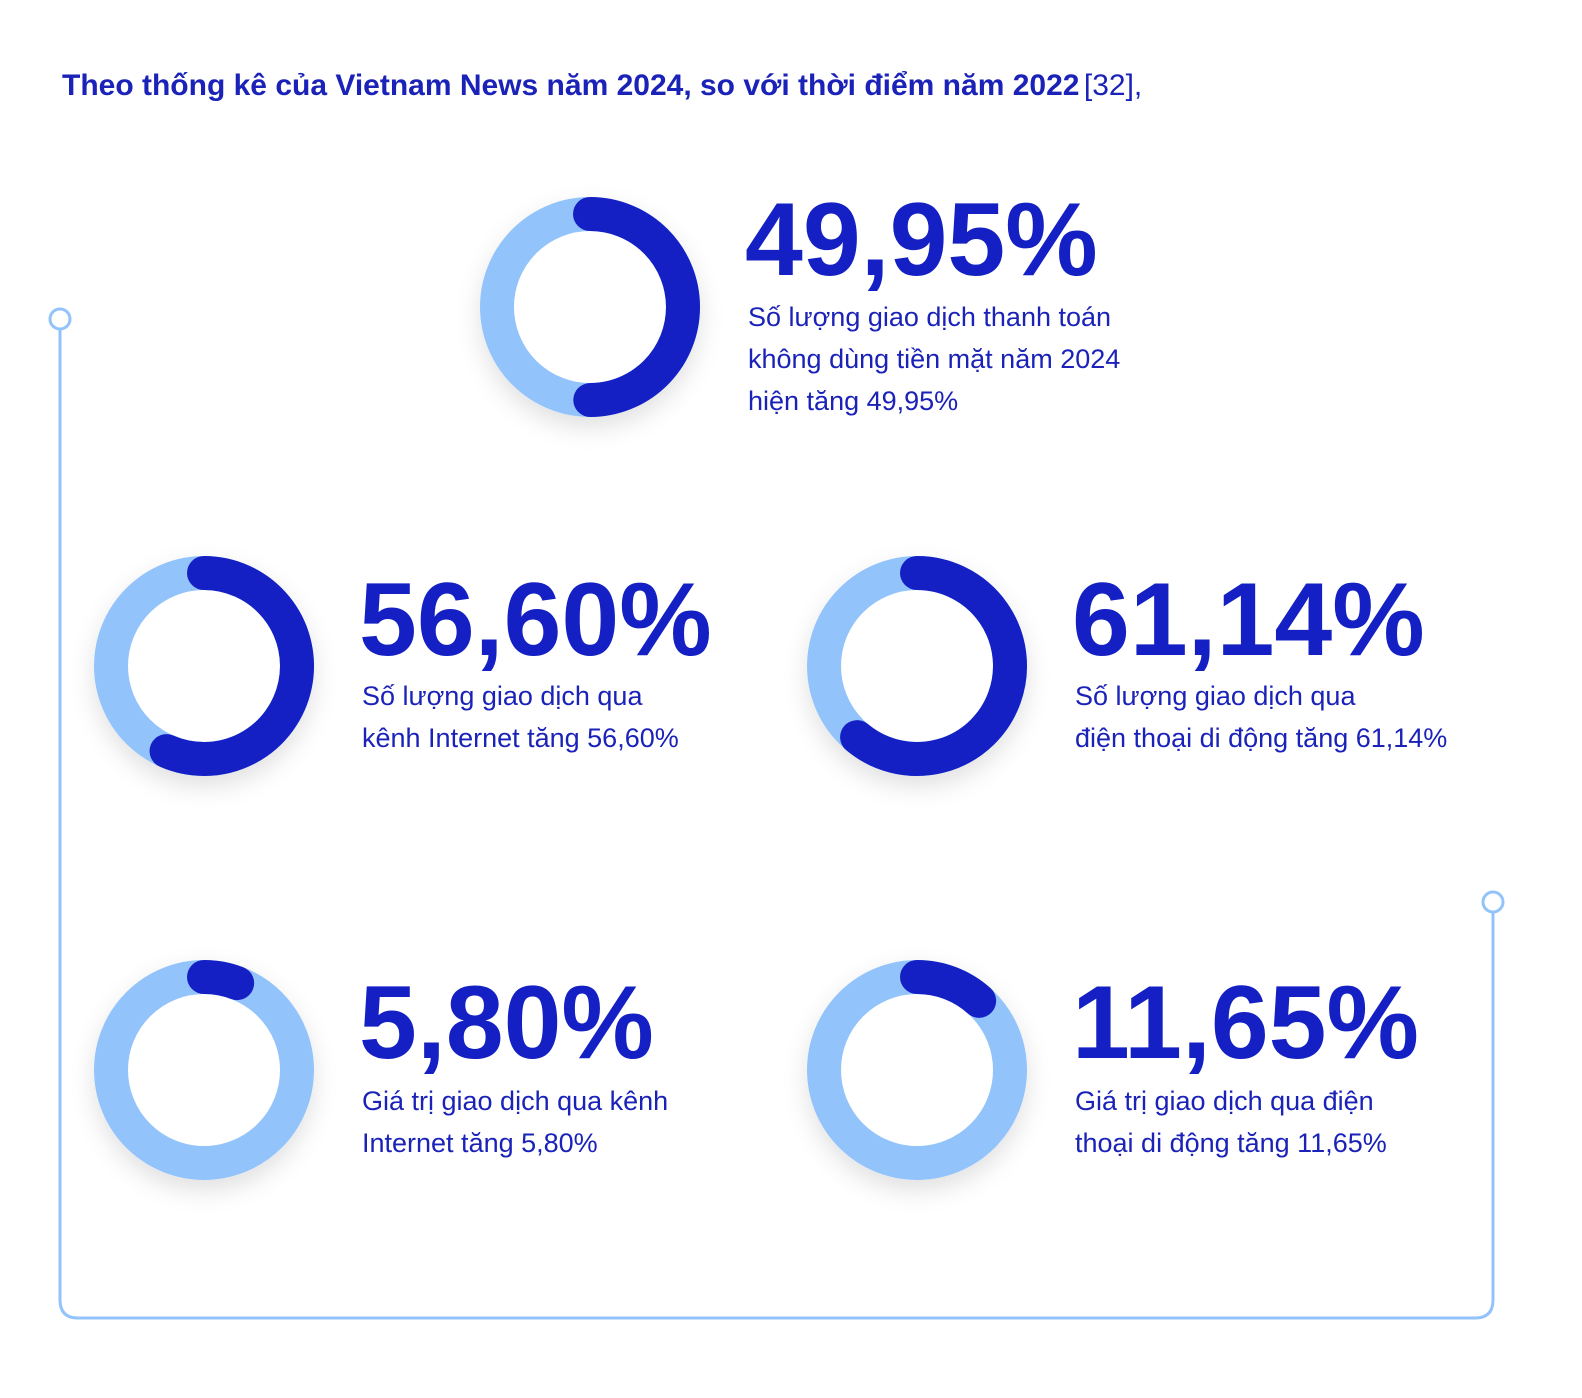 This screenshot has height=1398, width=1582. I want to click on caption-line: thoại di động tăng 11,65%, so click(1231, 1143).